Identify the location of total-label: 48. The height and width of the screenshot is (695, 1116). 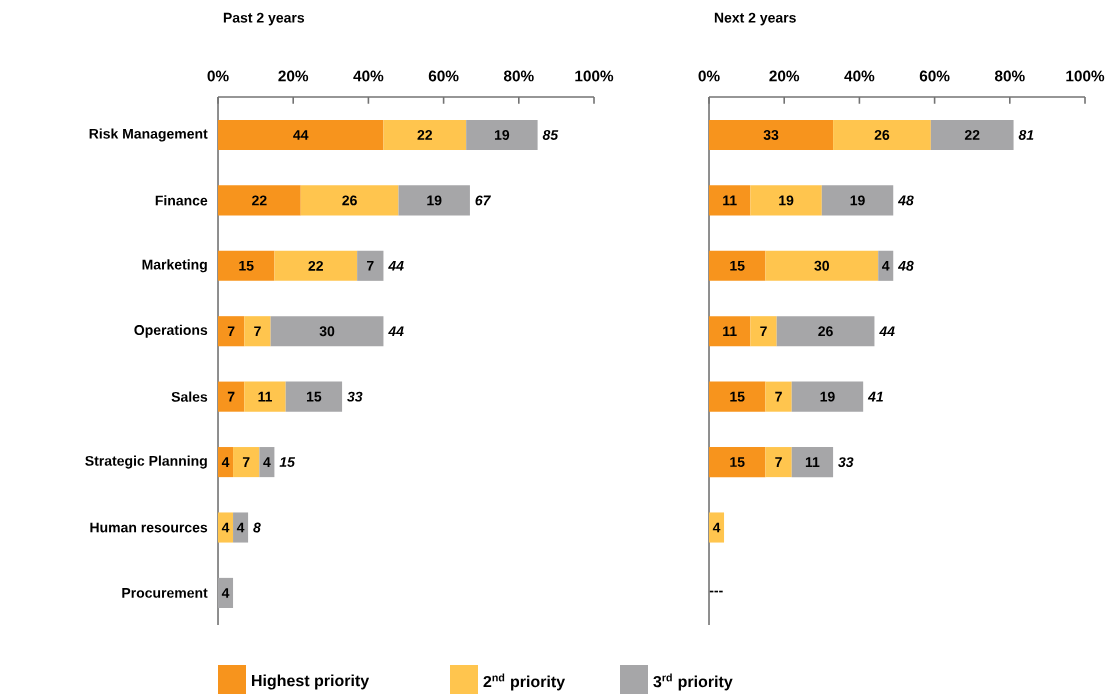
(905, 265).